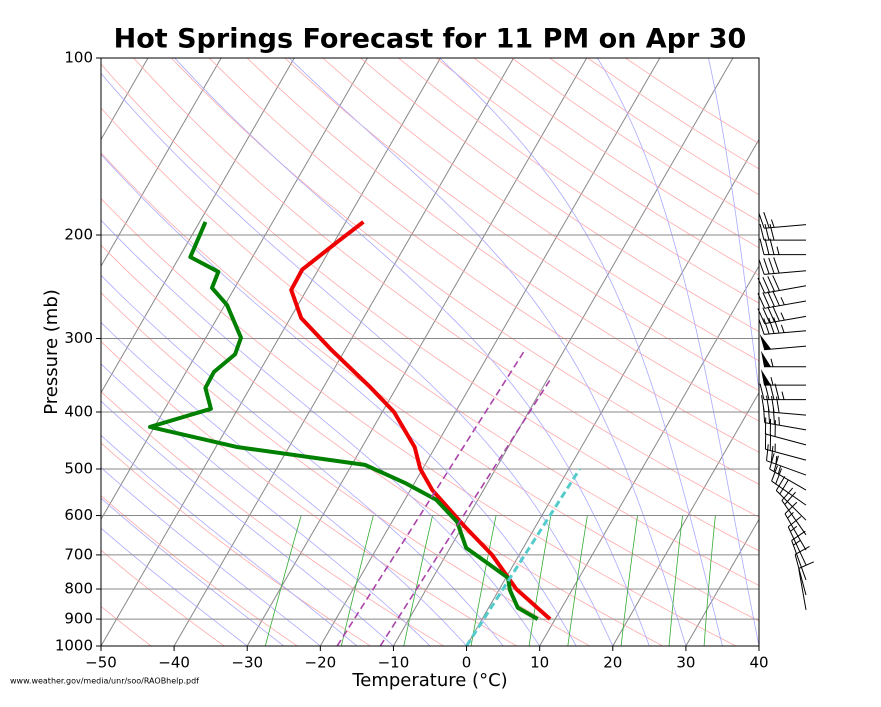  I want to click on y-tick-label: 300, so click(78, 338).